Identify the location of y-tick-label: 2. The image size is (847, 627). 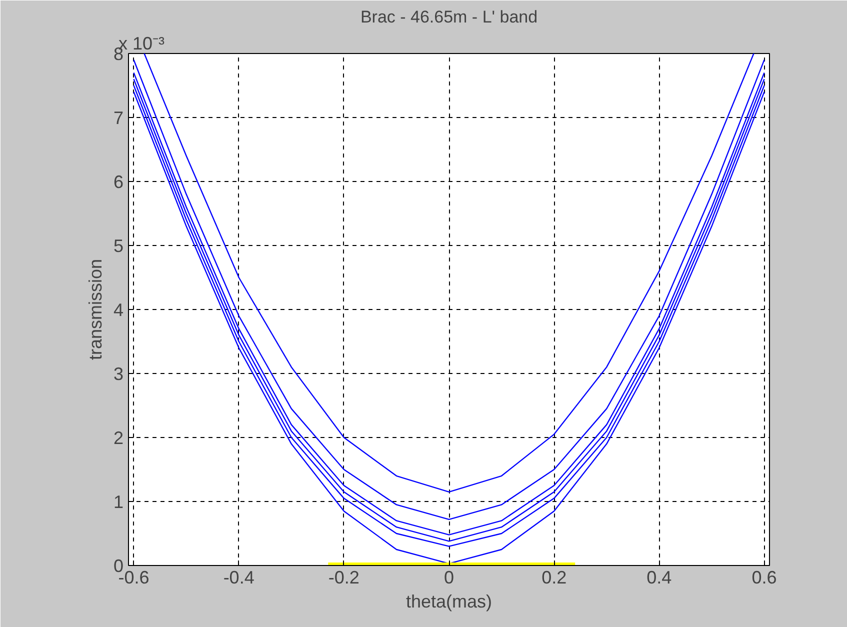
(118, 438).